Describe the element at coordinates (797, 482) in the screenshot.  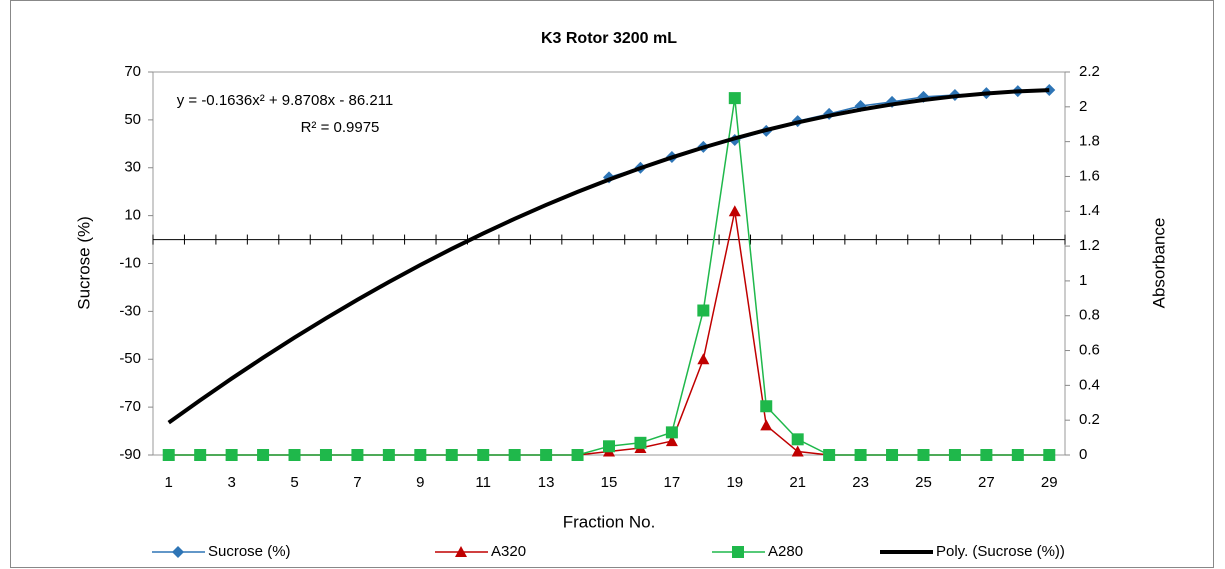
I see `x-tick-label: 21` at that location.